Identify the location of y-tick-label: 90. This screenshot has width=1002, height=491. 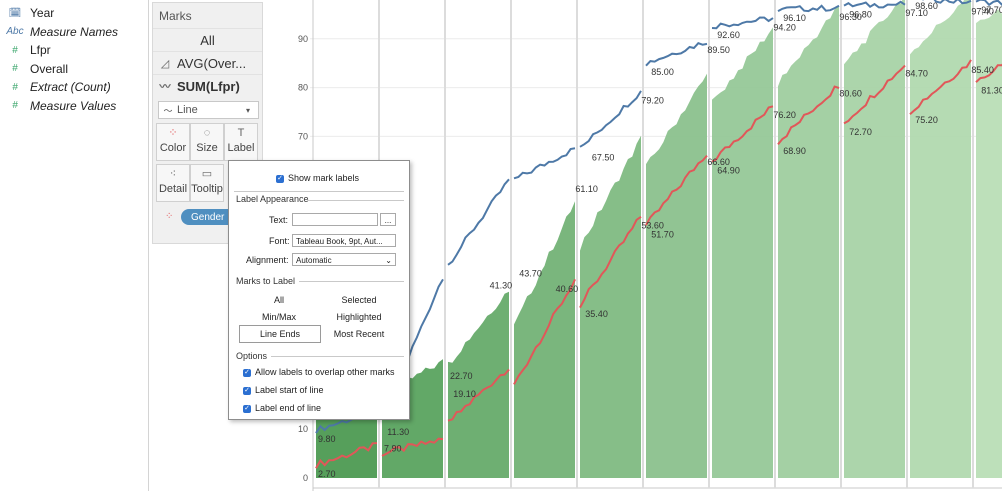
(303, 39).